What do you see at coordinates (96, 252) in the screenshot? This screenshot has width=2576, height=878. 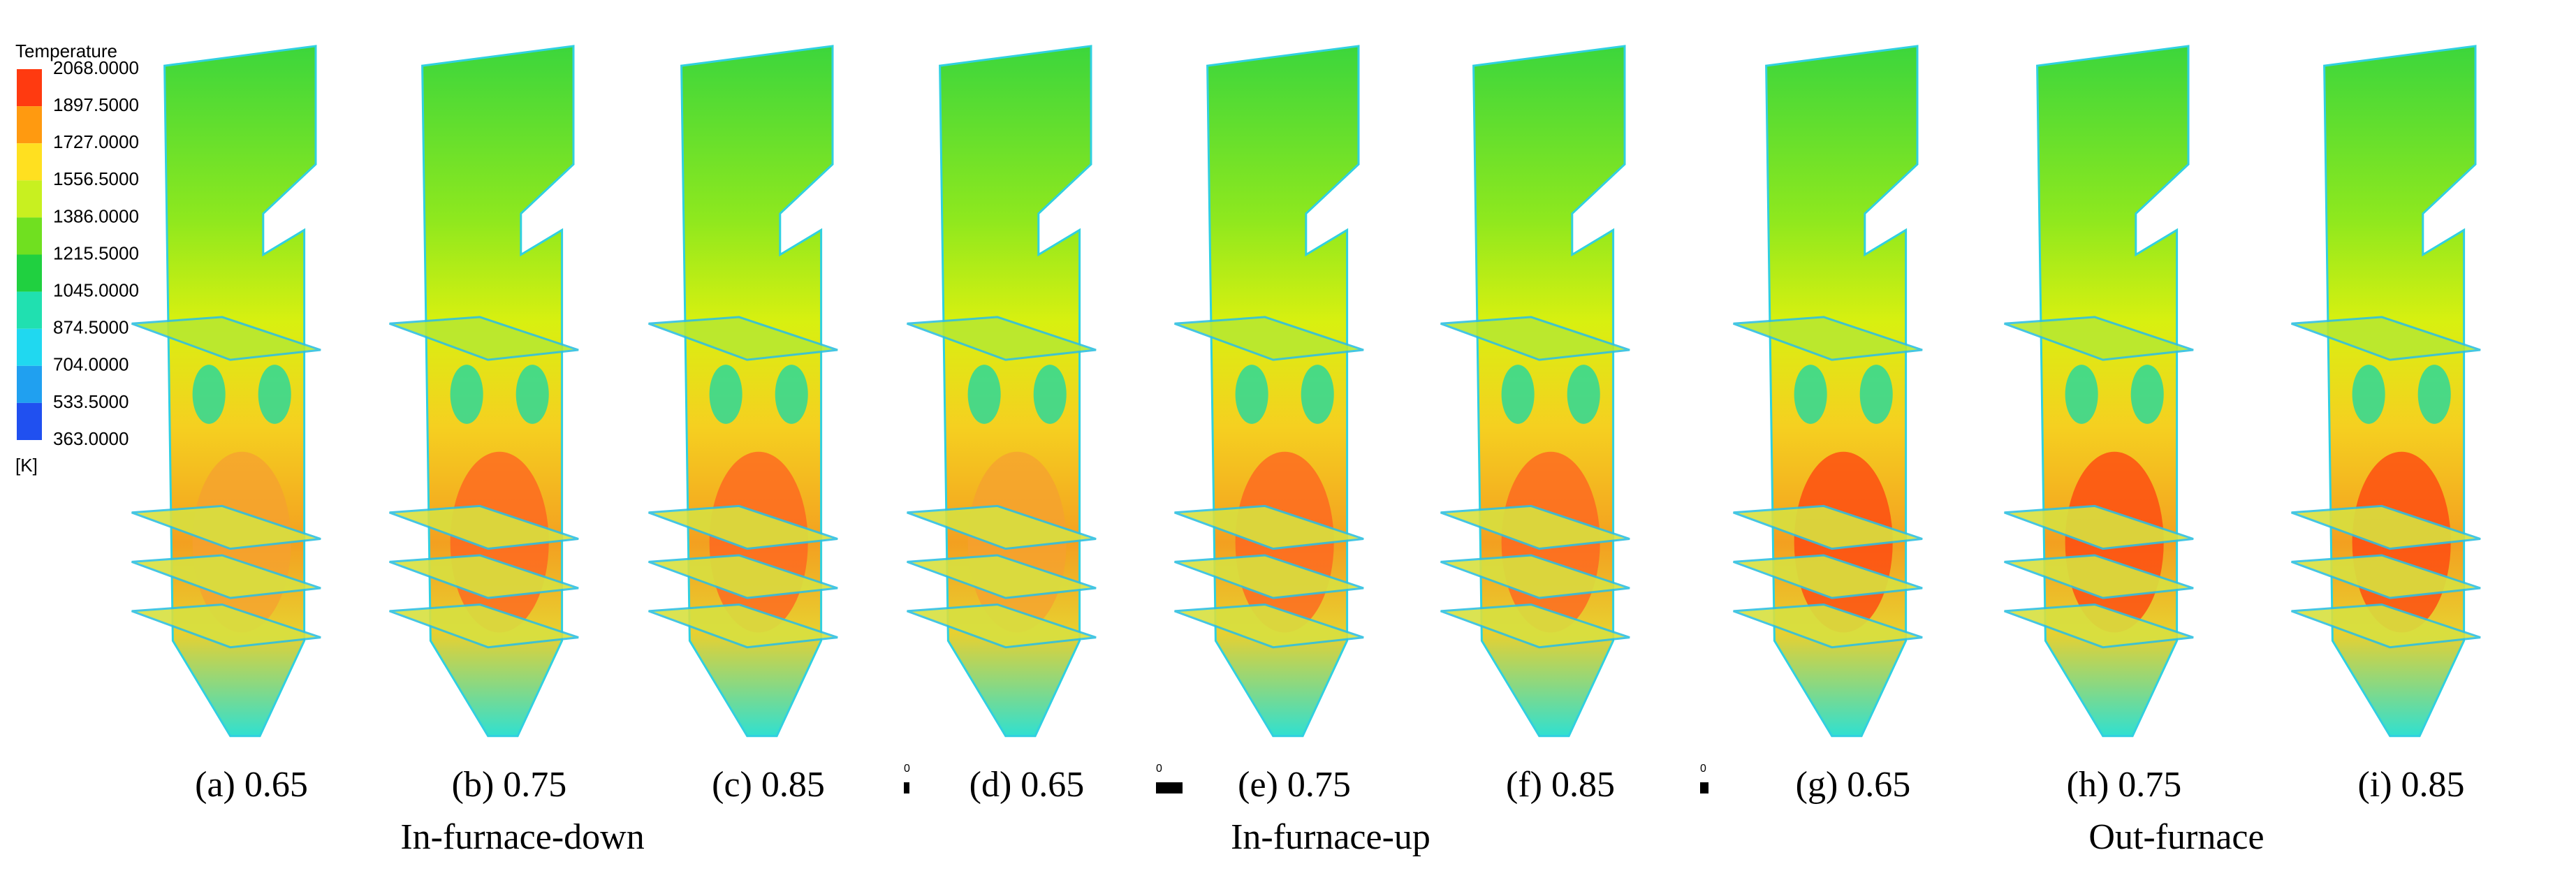 I see `legend-level: 1215.5000` at bounding box center [96, 252].